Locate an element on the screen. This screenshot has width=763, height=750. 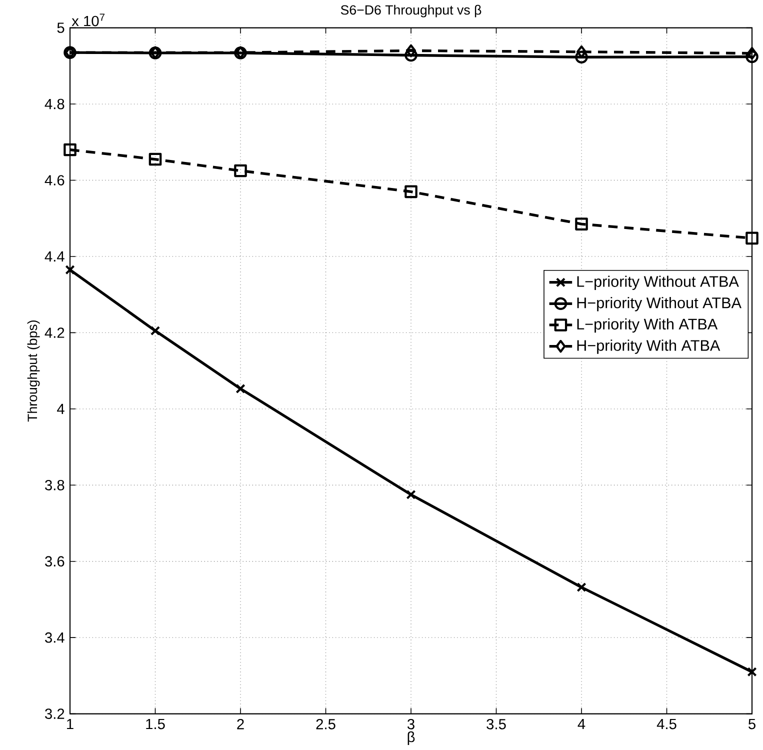
x-tick-label: 3.5 is located at coordinates (496, 724).